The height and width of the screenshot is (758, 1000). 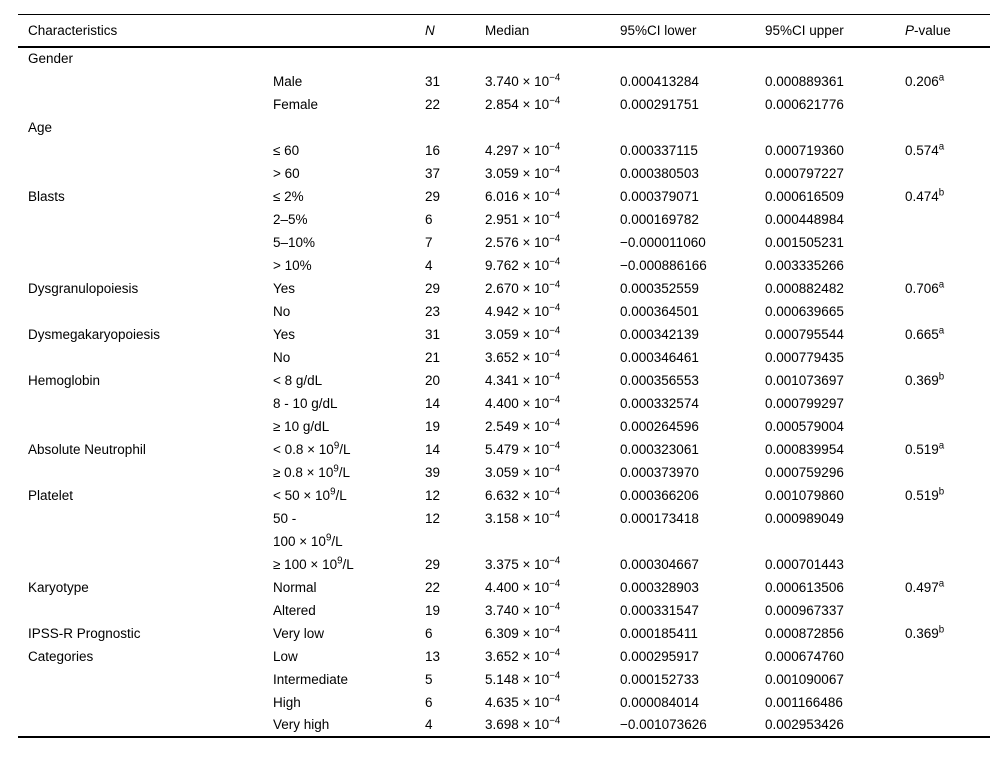 What do you see at coordinates (925, 149) in the screenshot?
I see `table-cell: 0.574a` at bounding box center [925, 149].